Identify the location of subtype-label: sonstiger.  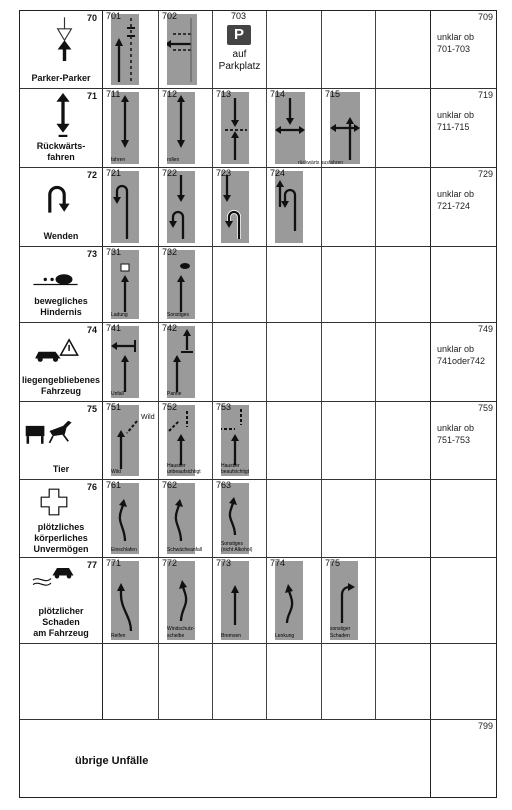
(340, 629).